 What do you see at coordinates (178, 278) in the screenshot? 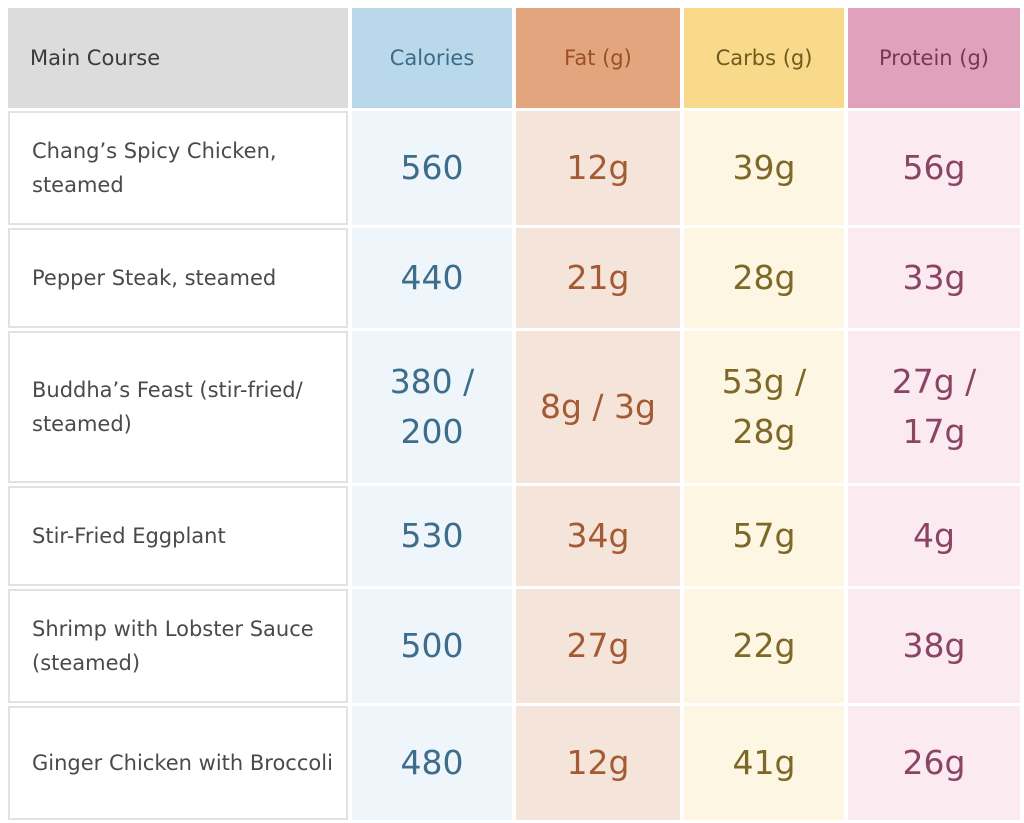
I see `row-name: Pepper Steak, steamed` at bounding box center [178, 278].